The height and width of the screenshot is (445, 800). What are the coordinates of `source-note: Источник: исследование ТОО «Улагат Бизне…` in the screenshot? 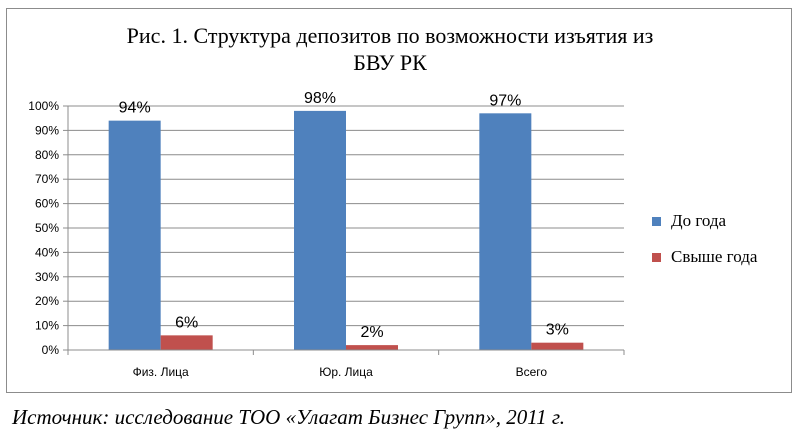 It's located at (289, 417).